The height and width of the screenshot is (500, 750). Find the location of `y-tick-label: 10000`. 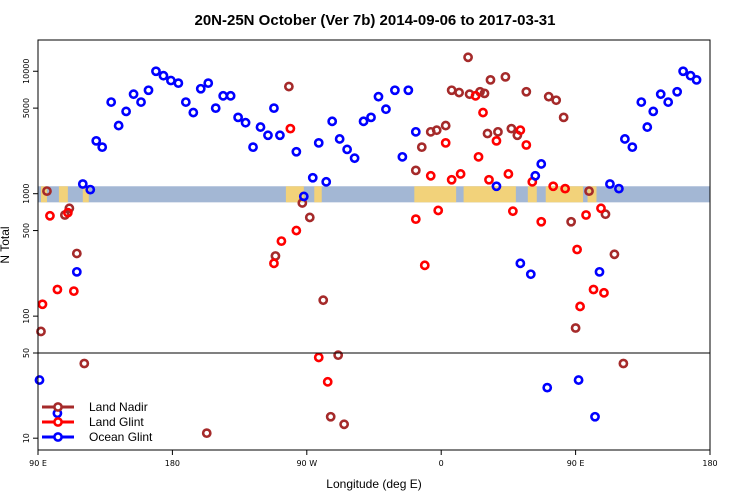

y-tick-label: 10000 is located at coordinates (26, 71).